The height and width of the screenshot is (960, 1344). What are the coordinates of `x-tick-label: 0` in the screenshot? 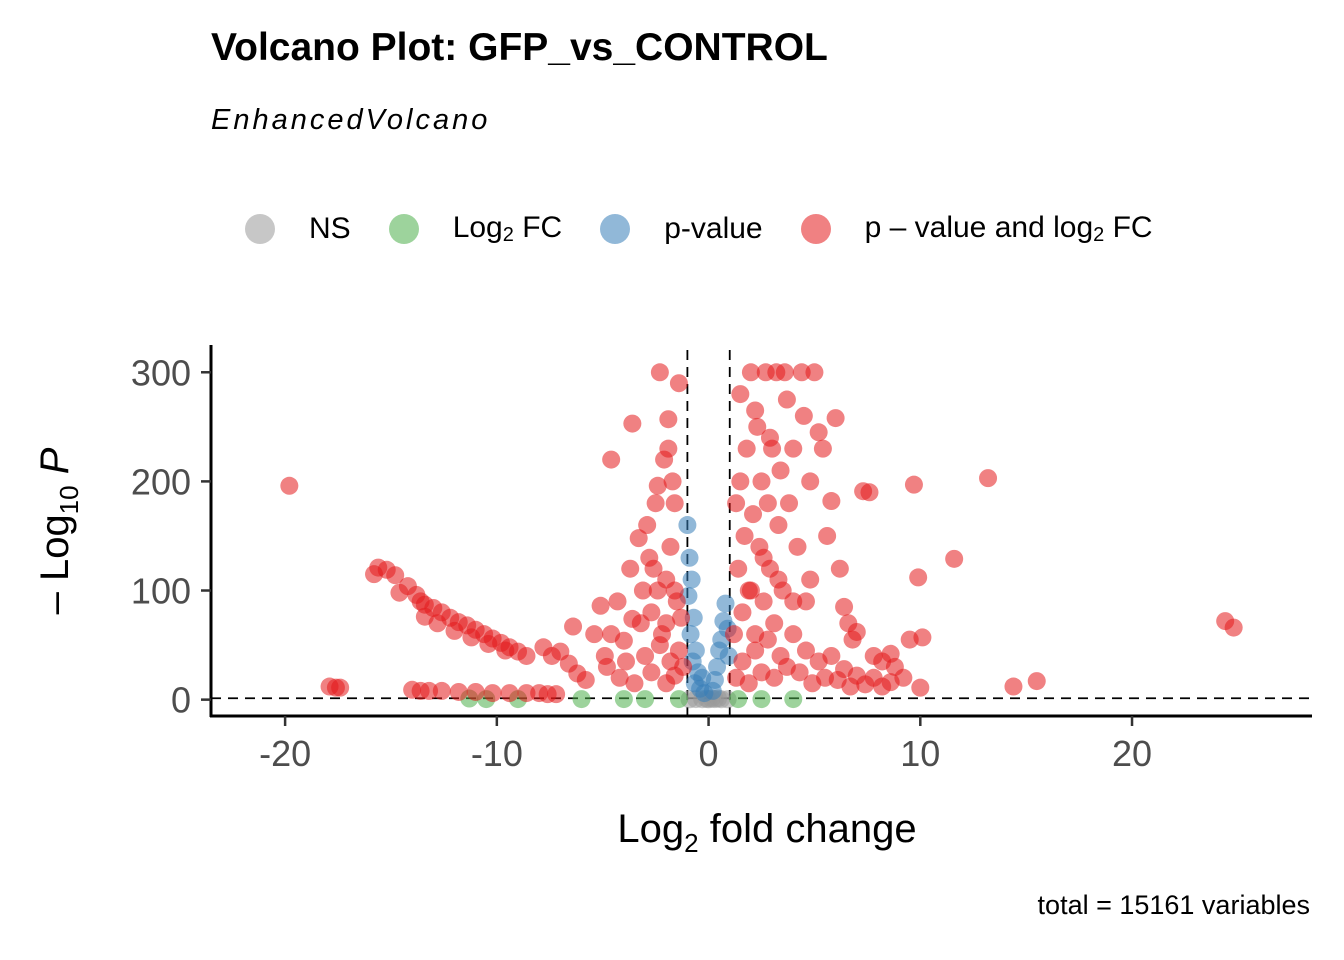 It's located at (709, 753).